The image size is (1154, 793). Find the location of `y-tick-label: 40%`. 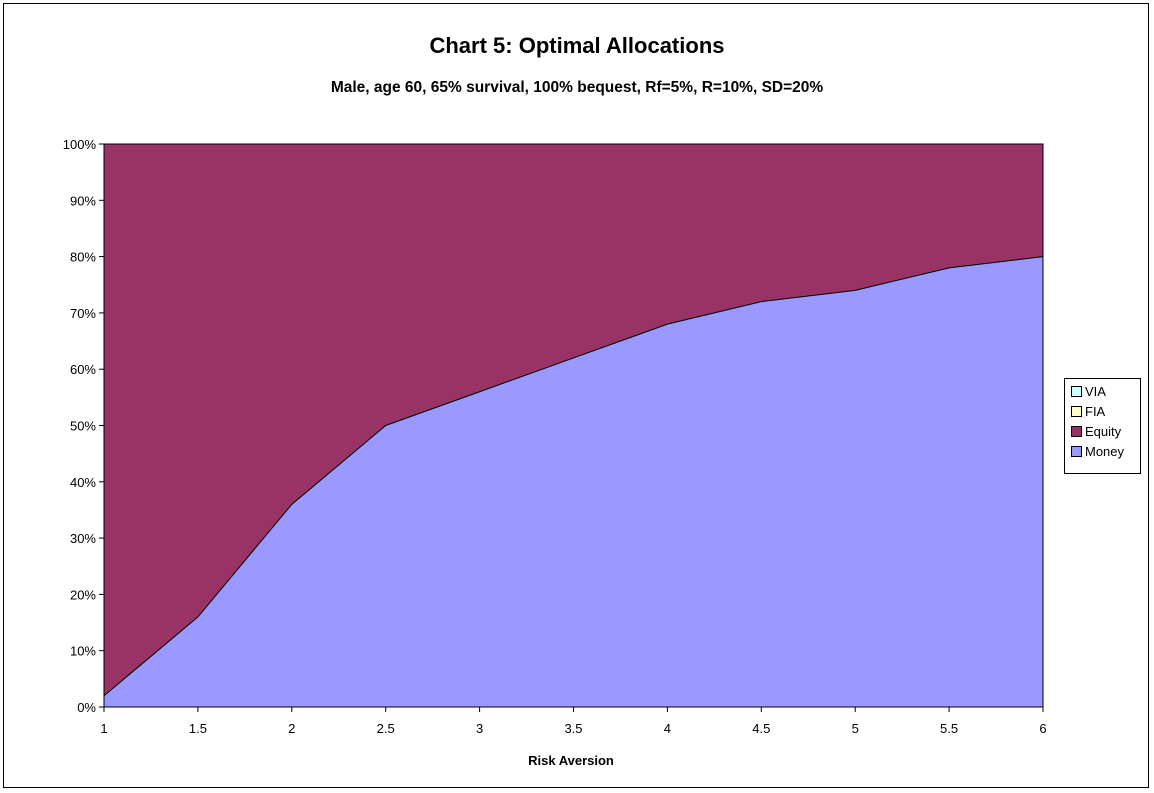

y-tick-label: 40% is located at coordinates (83, 482).